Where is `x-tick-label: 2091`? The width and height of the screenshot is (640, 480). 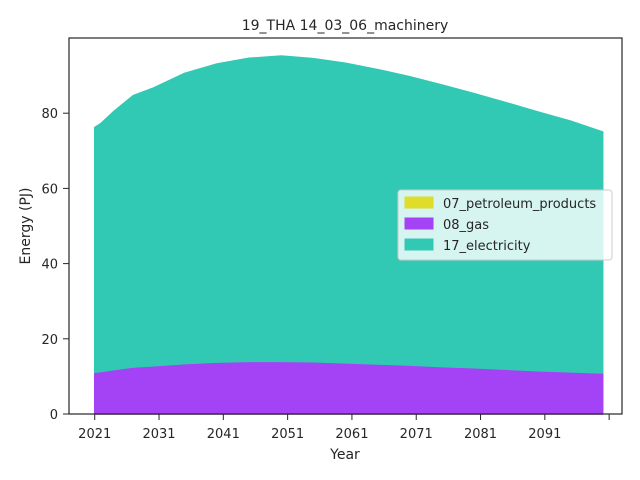 x-tick-label: 2091 is located at coordinates (544, 434).